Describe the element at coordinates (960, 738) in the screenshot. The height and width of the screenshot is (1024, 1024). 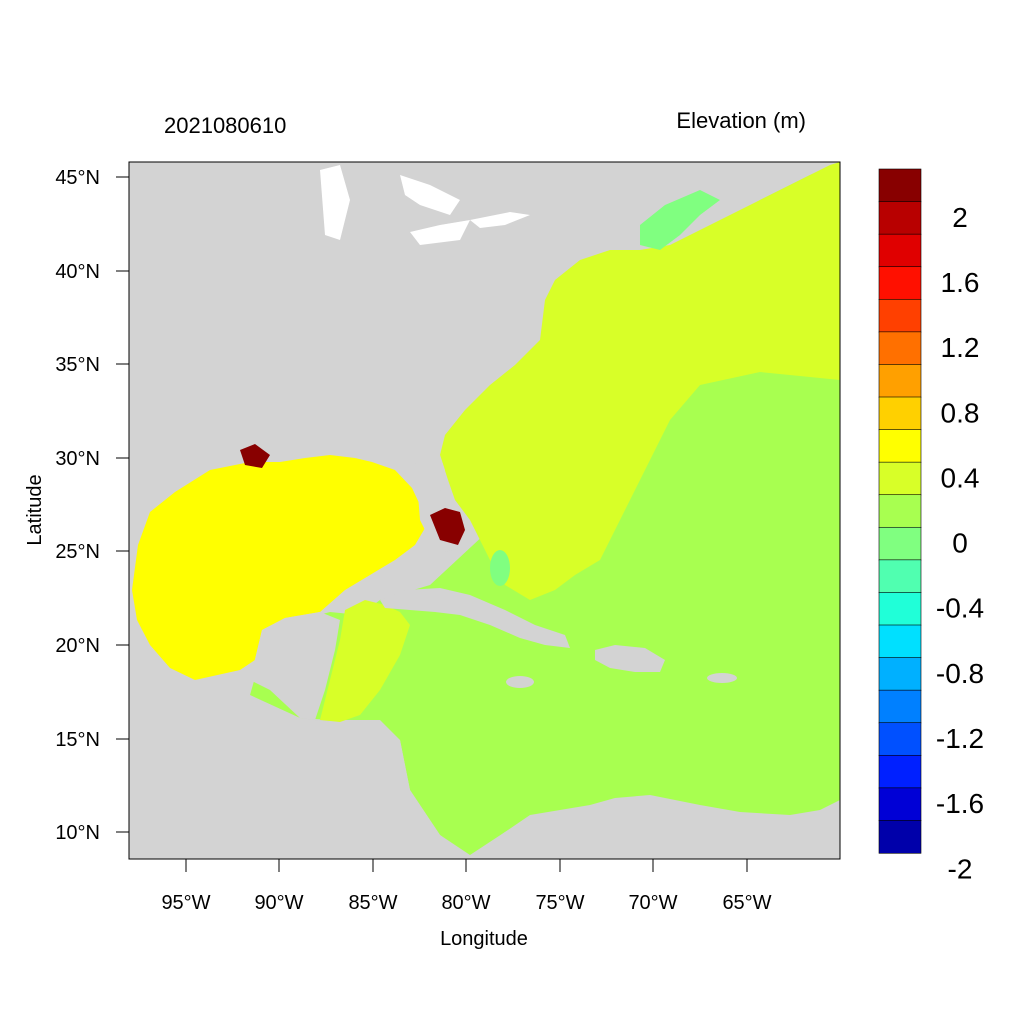
I see `colorbar-label: -1.2` at that location.